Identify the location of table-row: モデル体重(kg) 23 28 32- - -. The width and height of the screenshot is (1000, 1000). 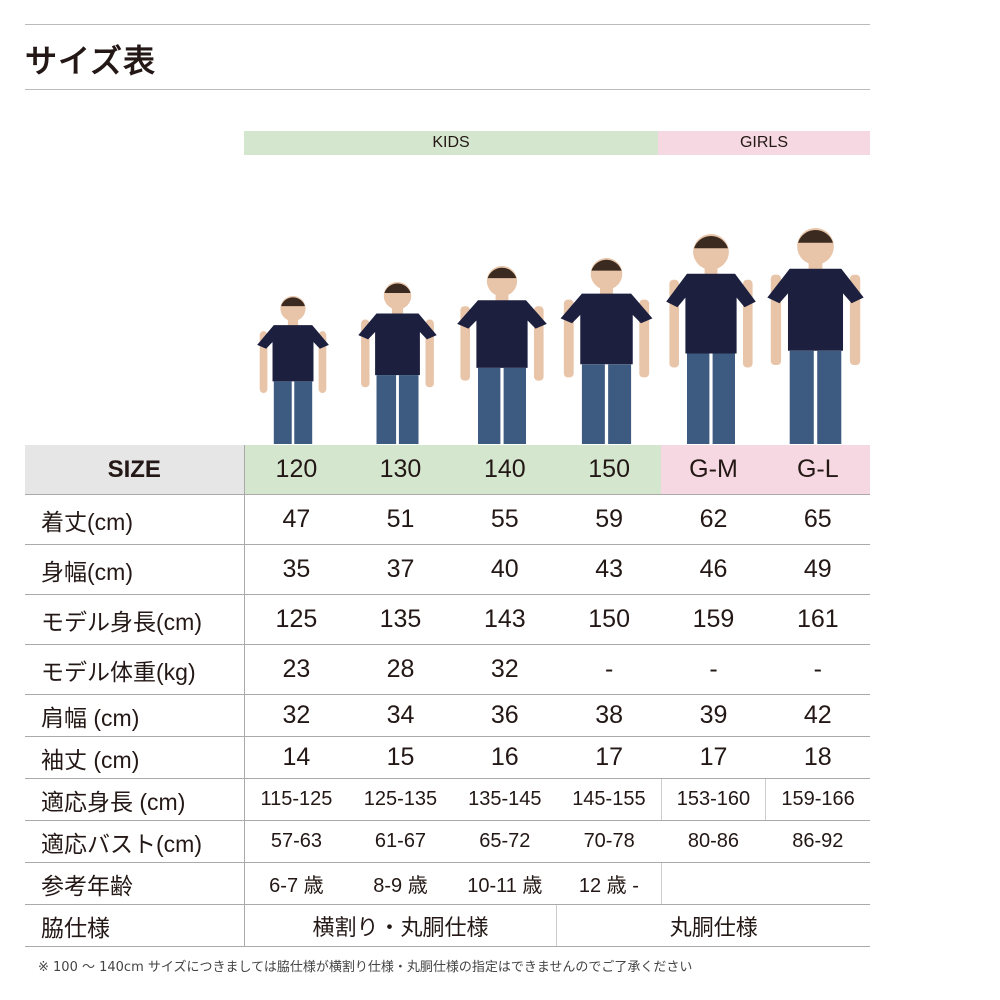
(447, 669).